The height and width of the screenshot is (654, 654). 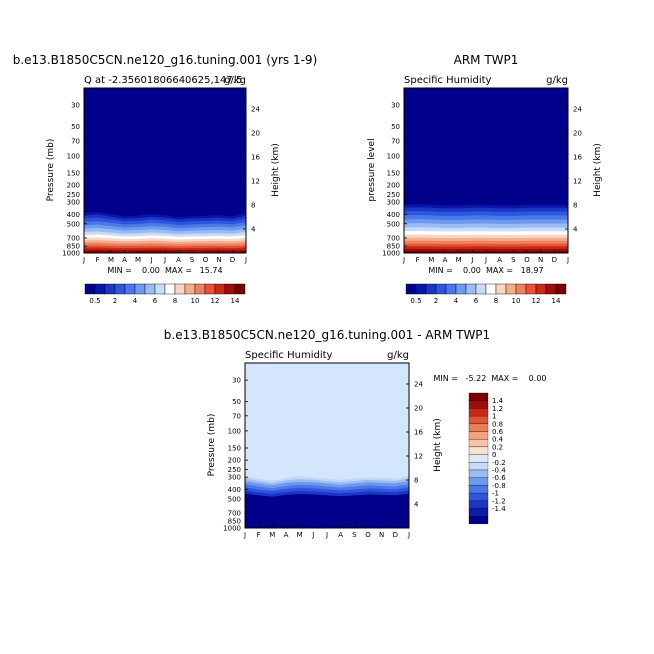 I want to click on panel-c-subtitle: Specific Humidity, so click(x=289, y=355).